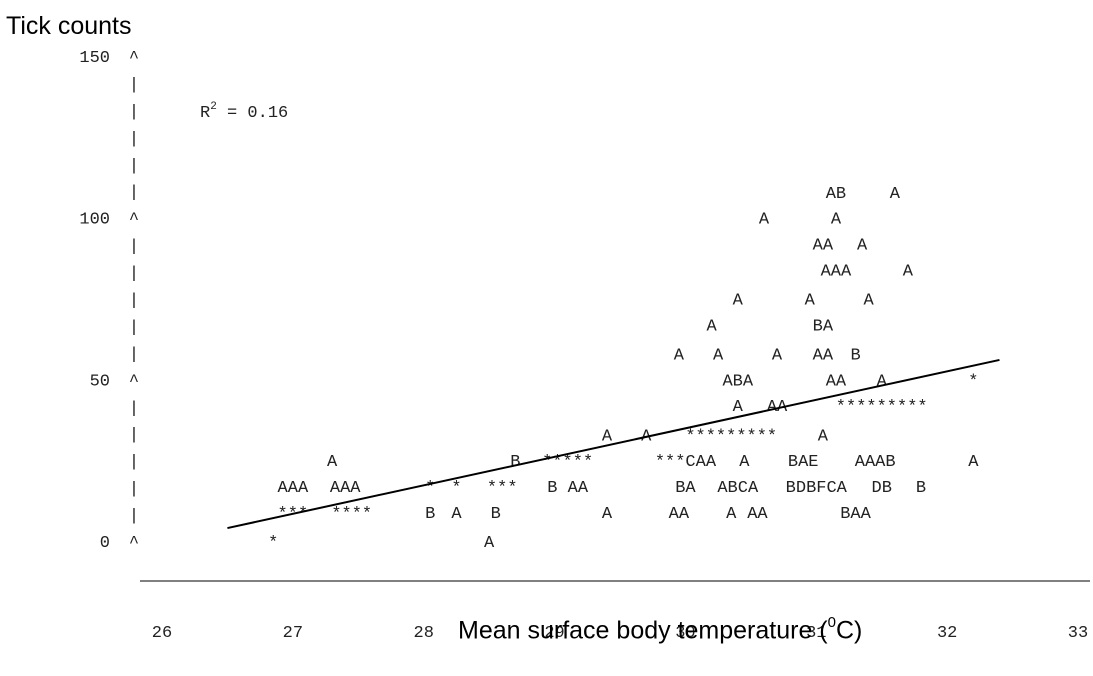 The width and height of the screenshot is (1093, 676). What do you see at coordinates (686, 462) in the screenshot?
I see `data-point: ***CAA` at bounding box center [686, 462].